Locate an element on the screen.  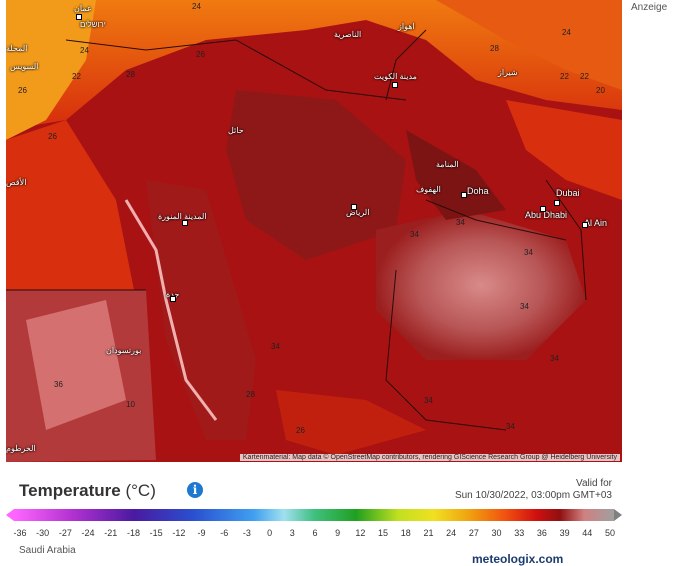
scale-tick-label: -24 is located at coordinates (88, 533).